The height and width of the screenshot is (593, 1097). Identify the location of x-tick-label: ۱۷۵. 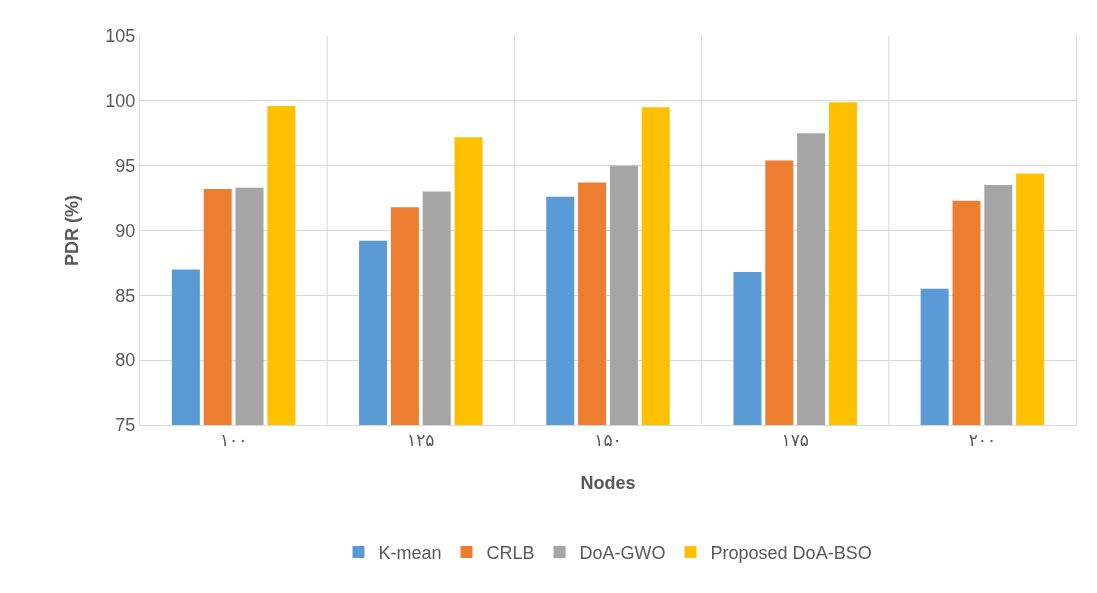
(795, 441).